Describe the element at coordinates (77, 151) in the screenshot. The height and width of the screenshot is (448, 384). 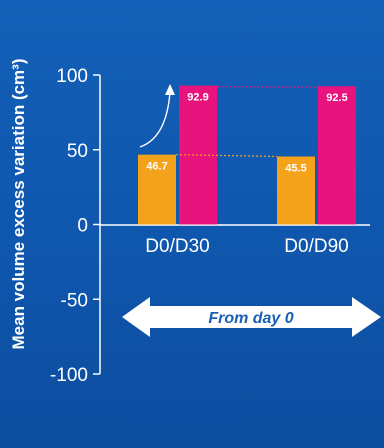
I see `y-tick-label: 50` at that location.